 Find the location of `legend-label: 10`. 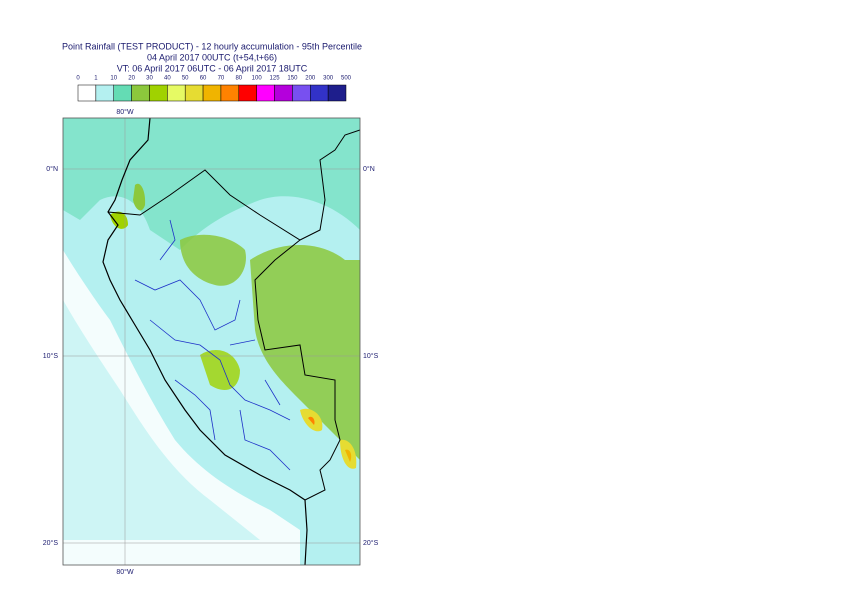

legend-label: 10 is located at coordinates (113, 79).